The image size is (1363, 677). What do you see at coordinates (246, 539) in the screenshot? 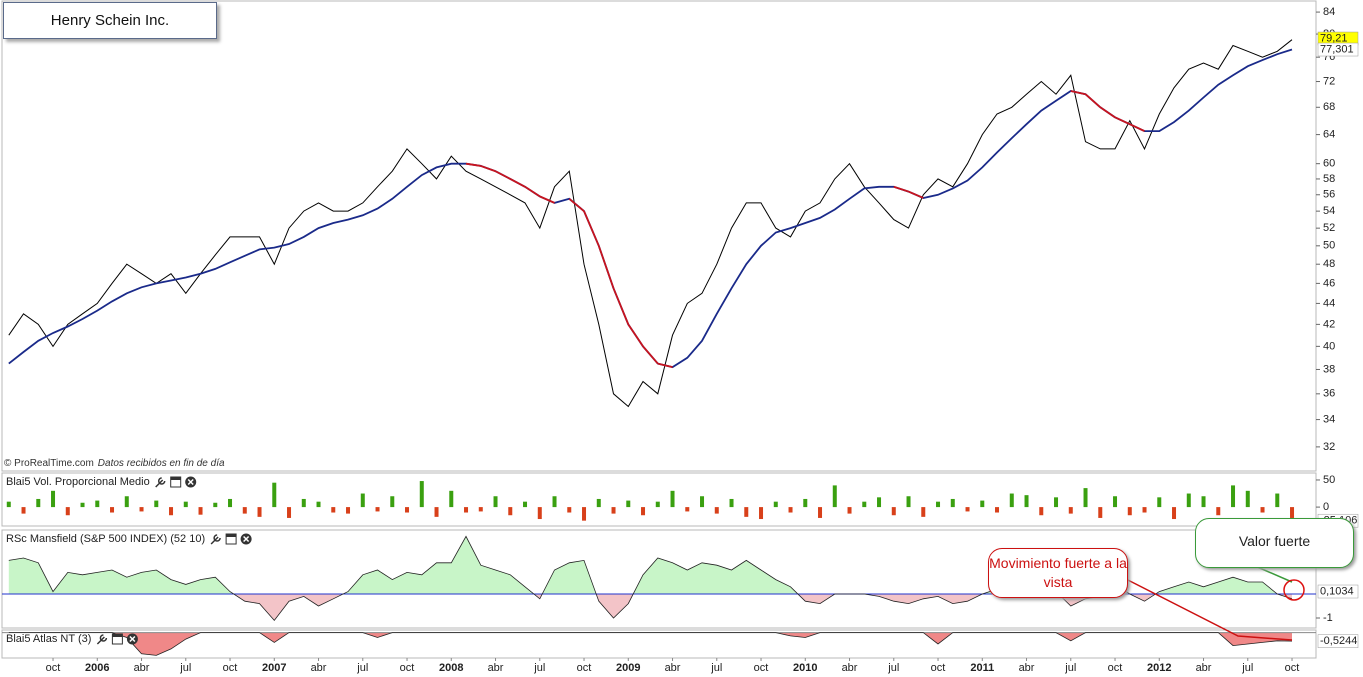
I see `icon-close-x` at bounding box center [246, 539].